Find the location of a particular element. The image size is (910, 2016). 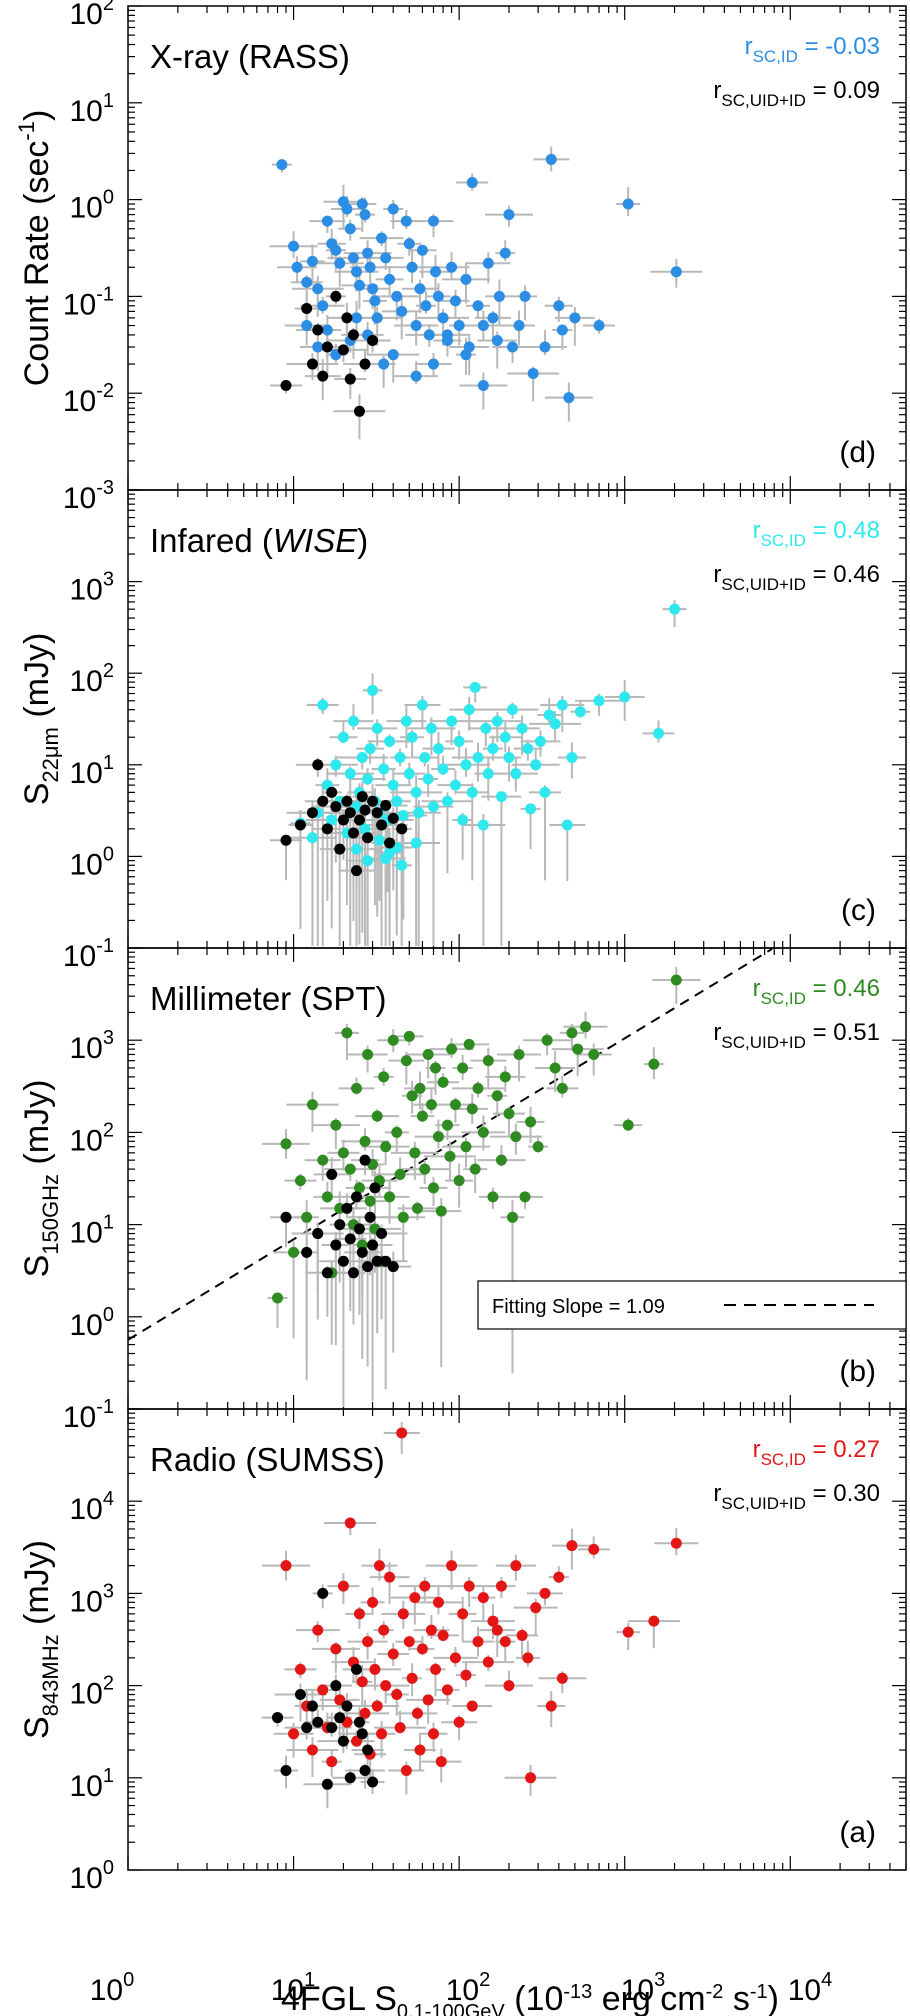

panel-letter: (b) is located at coordinates (857, 1371).